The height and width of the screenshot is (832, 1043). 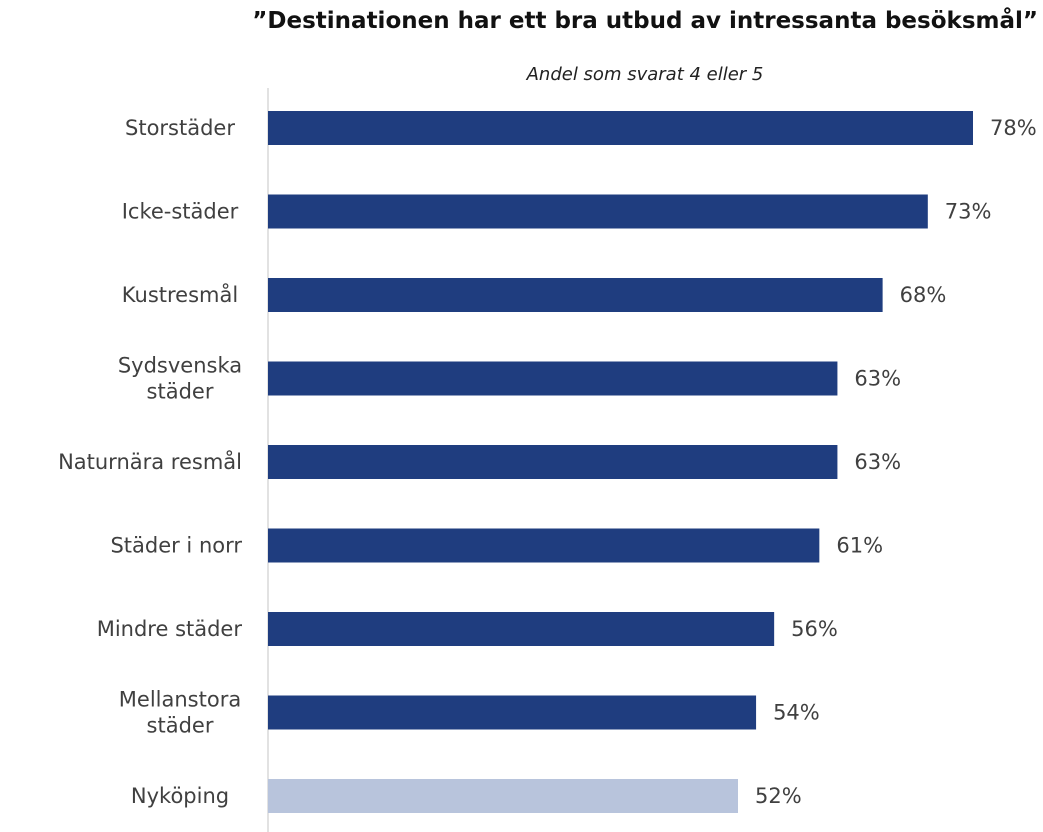 What do you see at coordinates (180, 212) in the screenshot?
I see `category-label: Icke-städer` at bounding box center [180, 212].